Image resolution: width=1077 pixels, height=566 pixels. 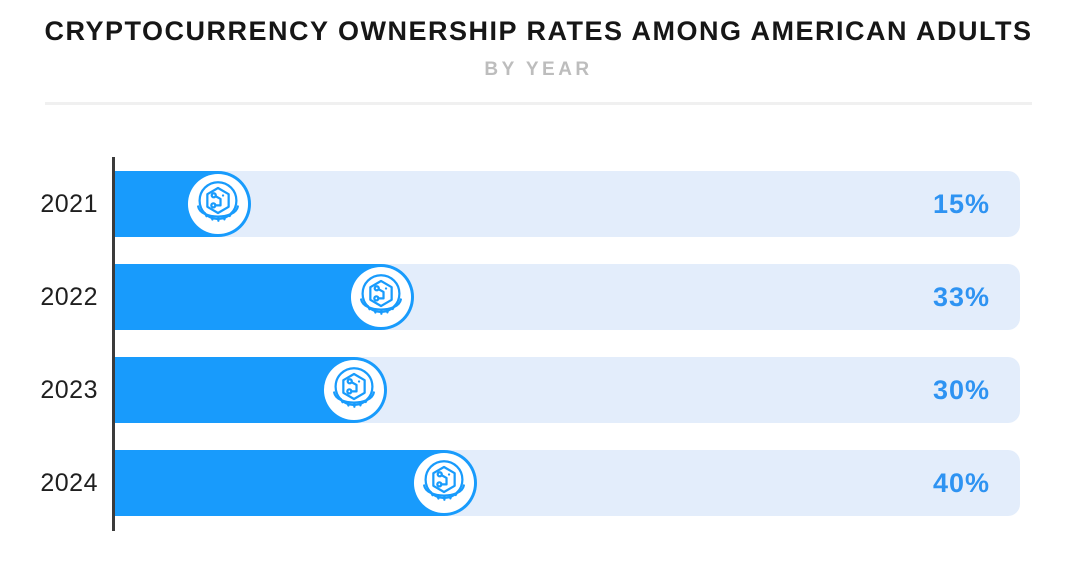 I want to click on year-label: 2021, so click(x=69, y=203).